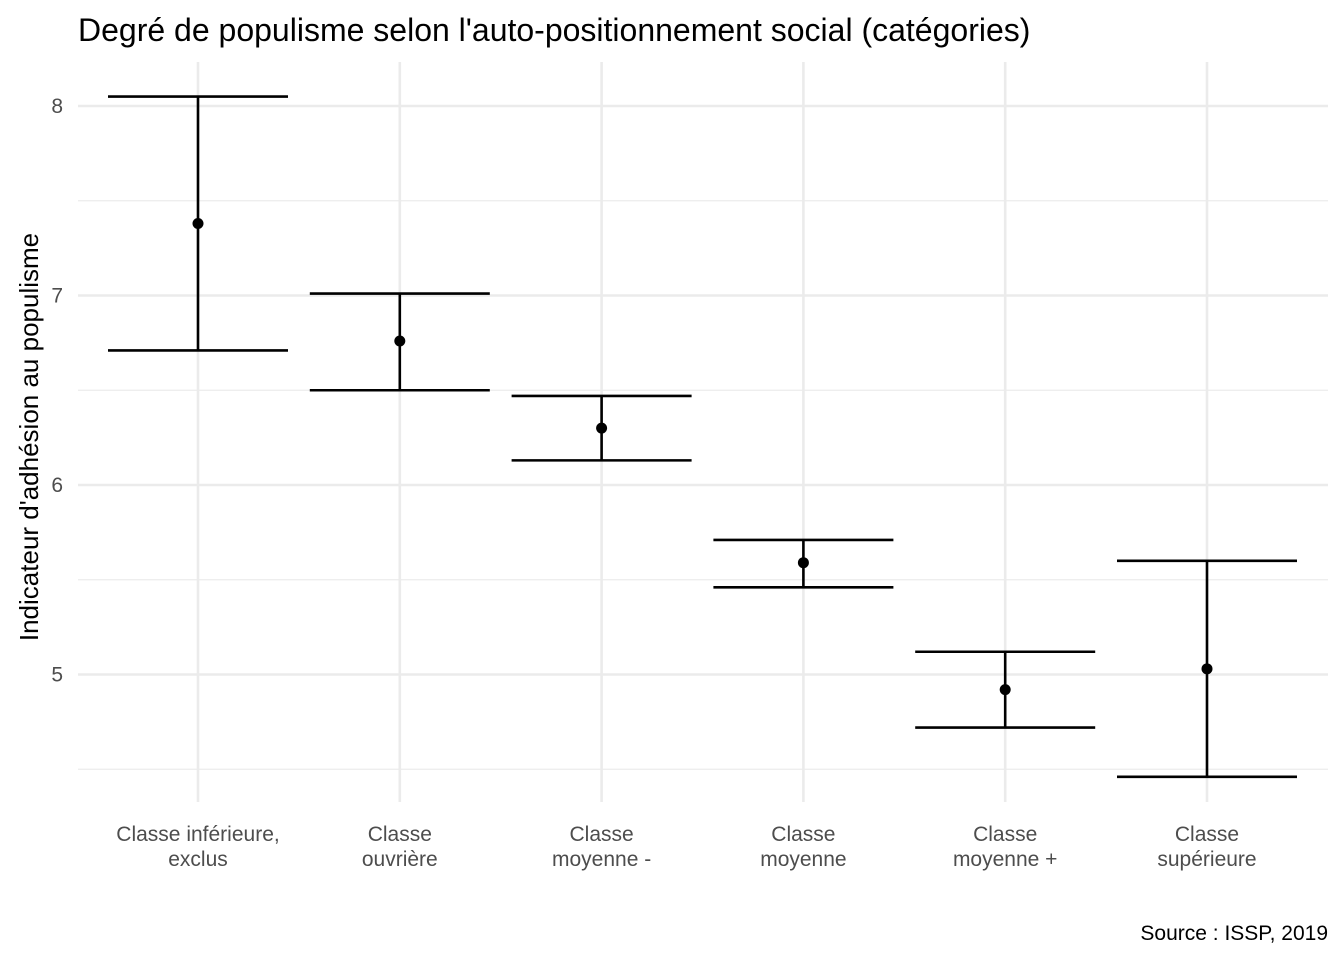  Describe the element at coordinates (197, 847) in the screenshot. I see `x-tick-label: Classe inférieure, exclus` at that location.